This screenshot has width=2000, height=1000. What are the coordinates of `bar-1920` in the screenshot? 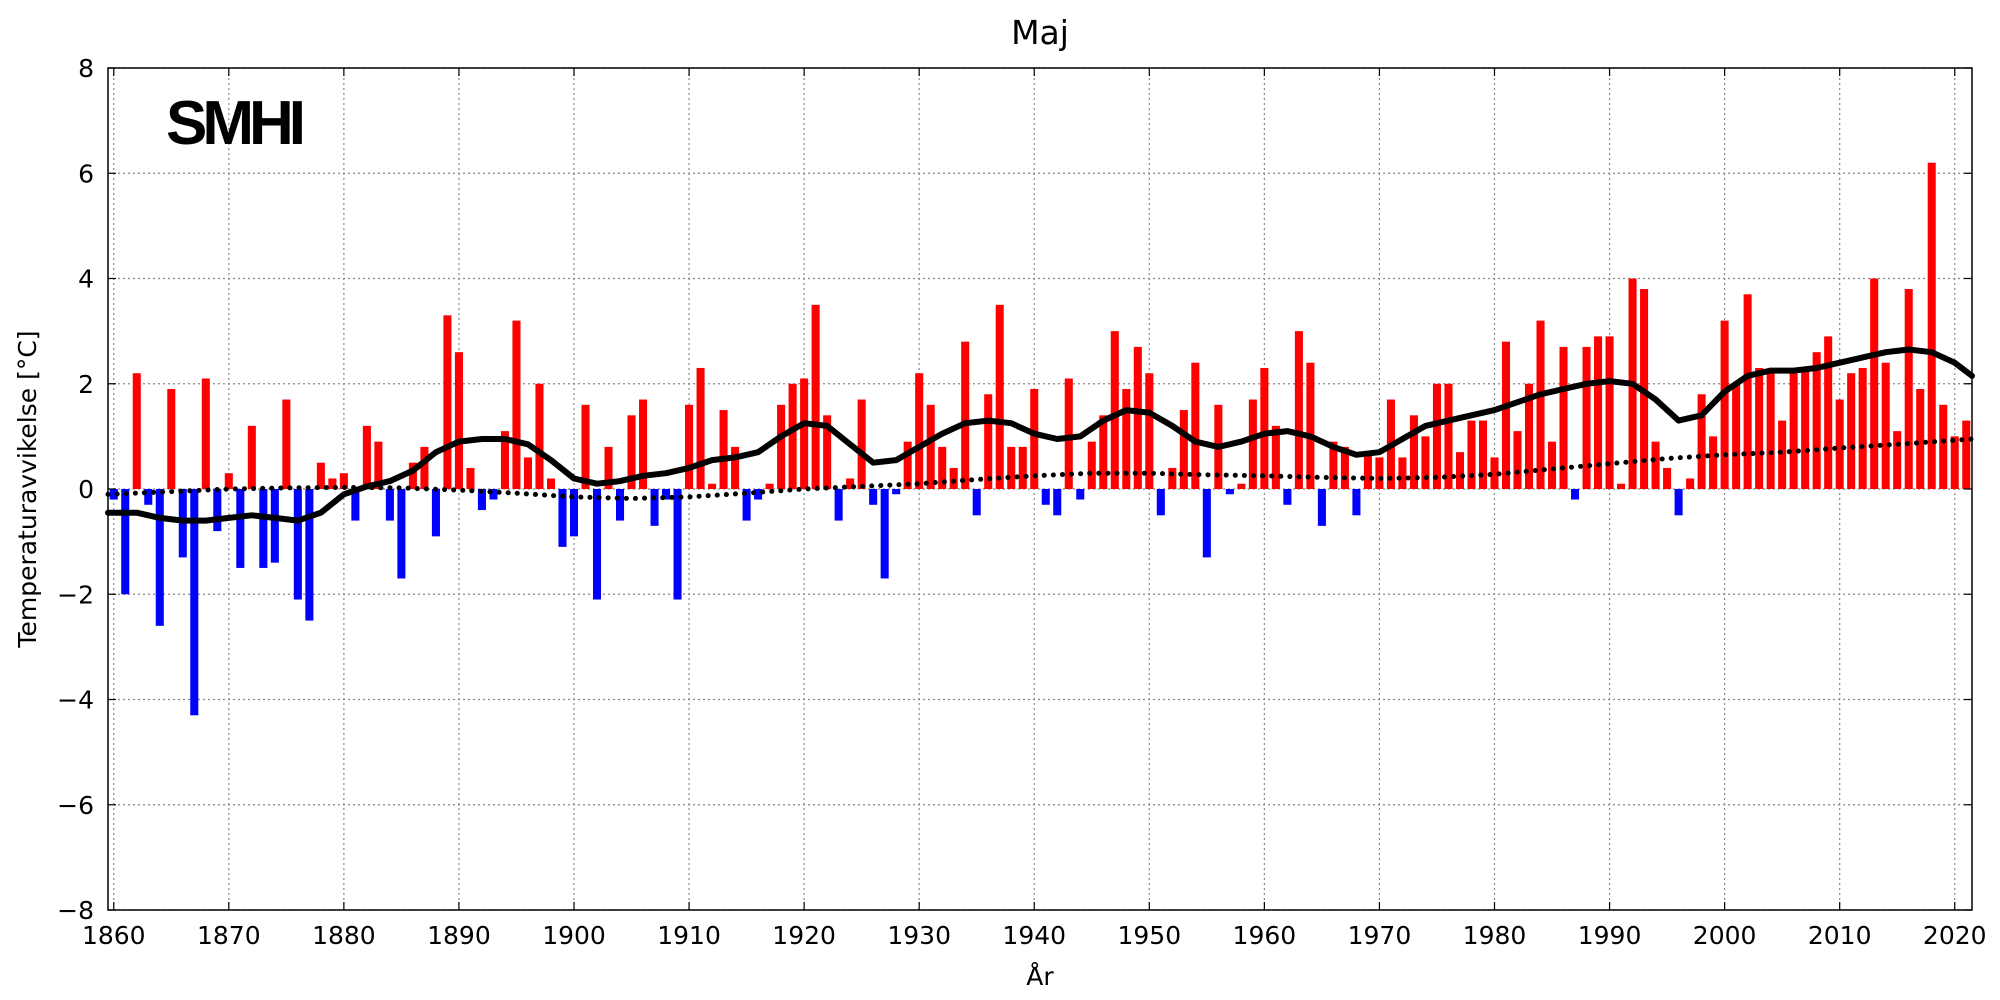 It's located at (804, 433).